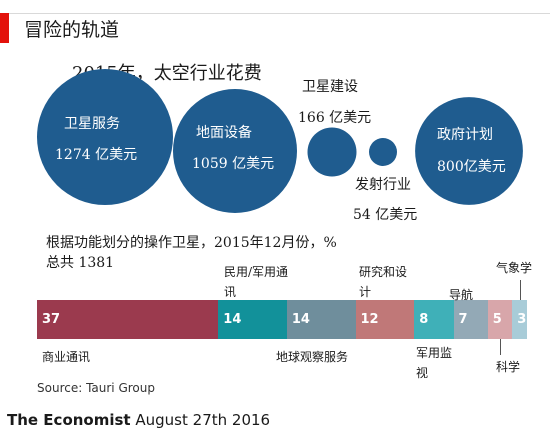  Describe the element at coordinates (72, 30) in the screenshot. I see `chart-title: 冒险的轨道` at that location.